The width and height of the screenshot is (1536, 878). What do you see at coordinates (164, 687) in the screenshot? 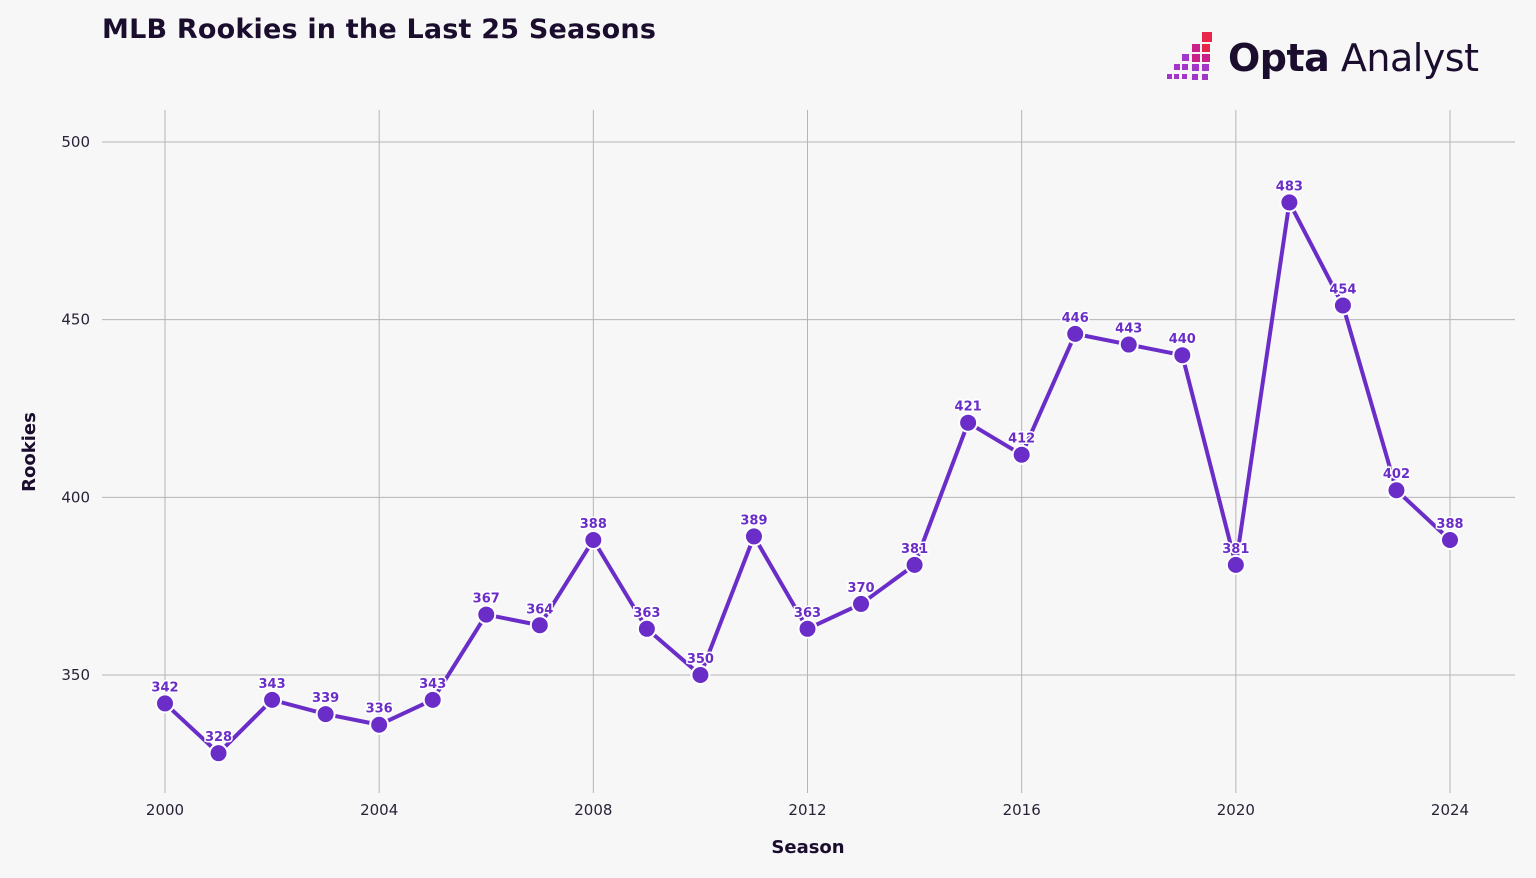
I see `data-label: 342` at bounding box center [164, 687].